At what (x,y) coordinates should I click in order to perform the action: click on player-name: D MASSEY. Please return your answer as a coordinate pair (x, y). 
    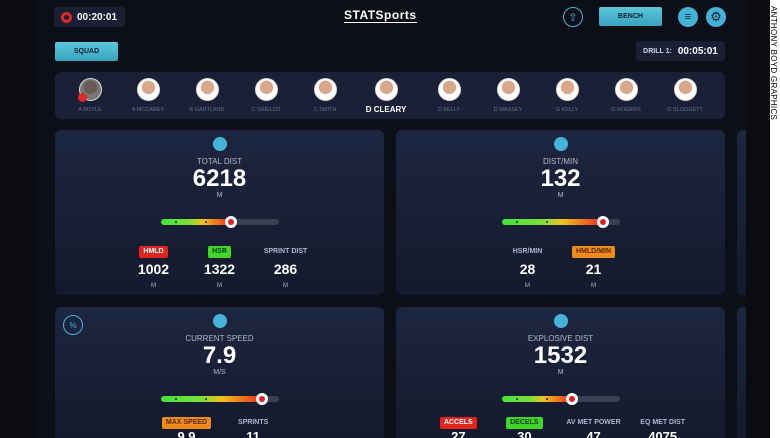
    Looking at the image, I should click on (508, 110).